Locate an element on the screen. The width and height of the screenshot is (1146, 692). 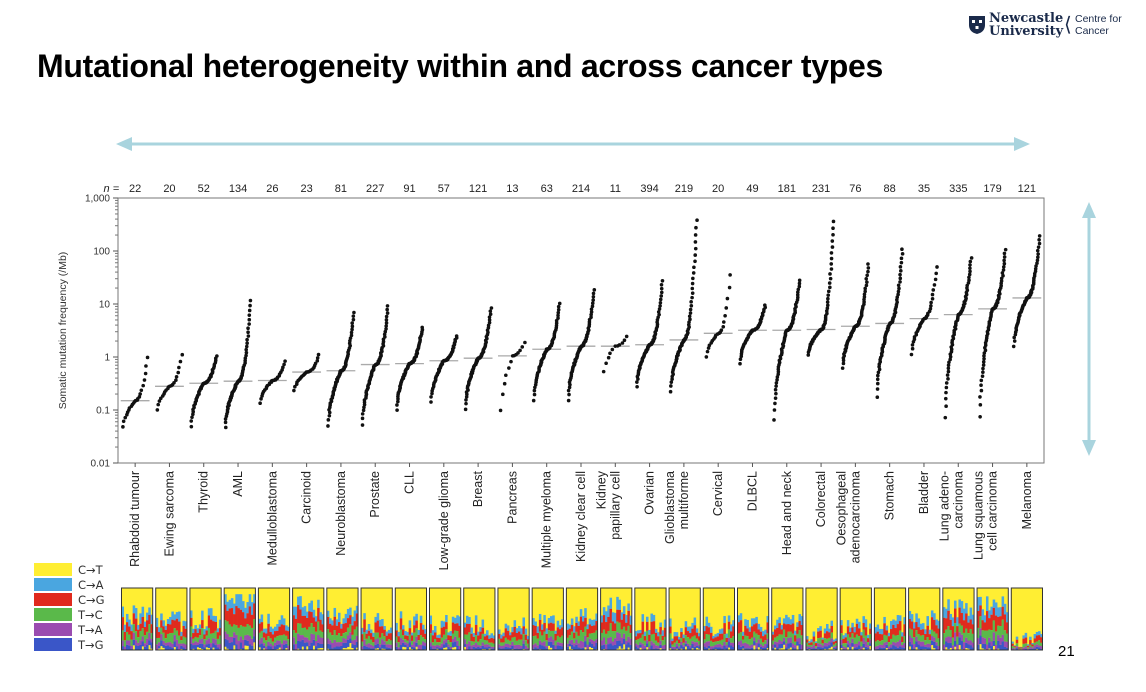
x-tick-label: Thyroid is located at coordinates (204, 492).